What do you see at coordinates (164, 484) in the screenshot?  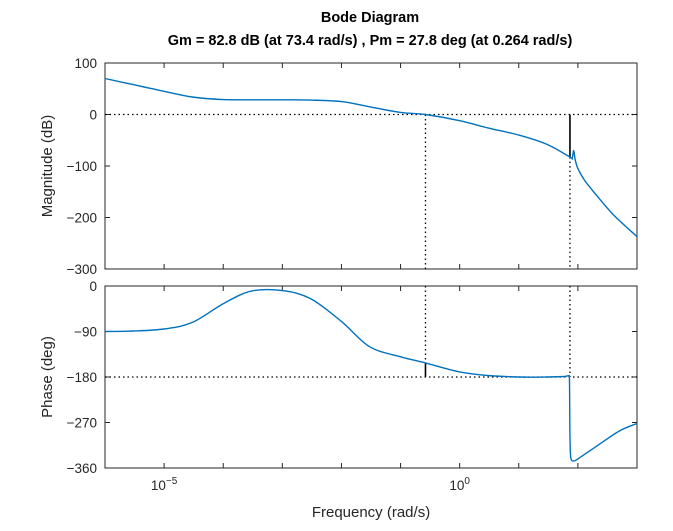 I see `x-tick-label: 10⁻⁵` at bounding box center [164, 484].